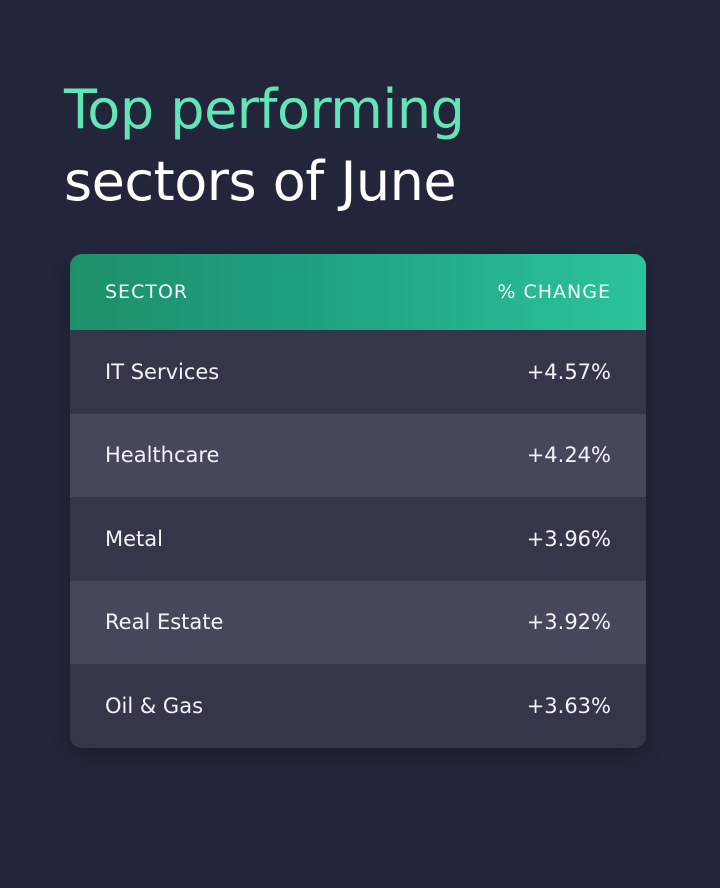 This screenshot has height=888, width=720. Describe the element at coordinates (358, 622) in the screenshot. I see `table-row: Real Estate +3.92%` at that location.